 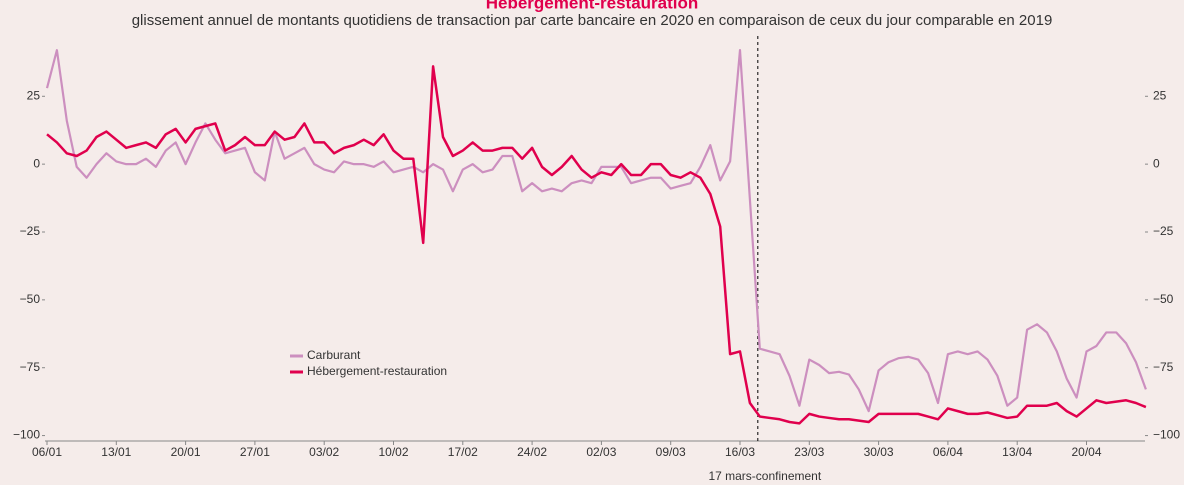 What do you see at coordinates (1017, 452) in the screenshot?
I see `x-tick-label: 13/04` at bounding box center [1017, 452].